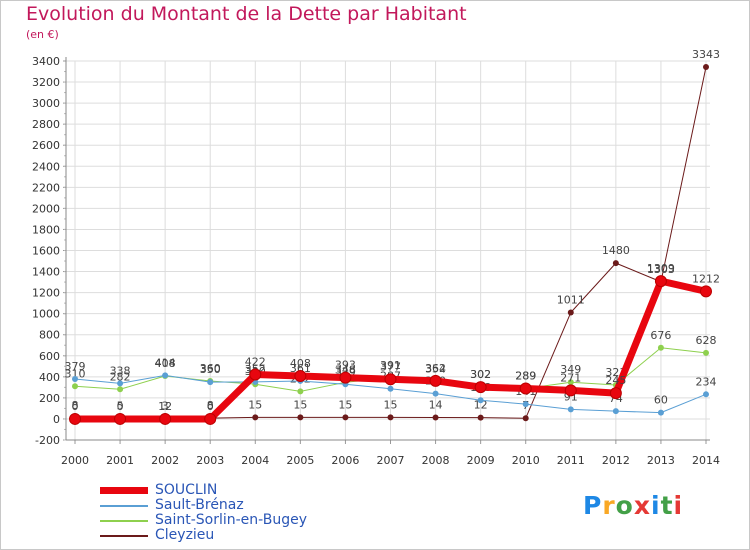 The height and width of the screenshot is (550, 750). What do you see at coordinates (124, 506) in the screenshot?
I see `legend-swatch-sault-brenaz` at bounding box center [124, 506].